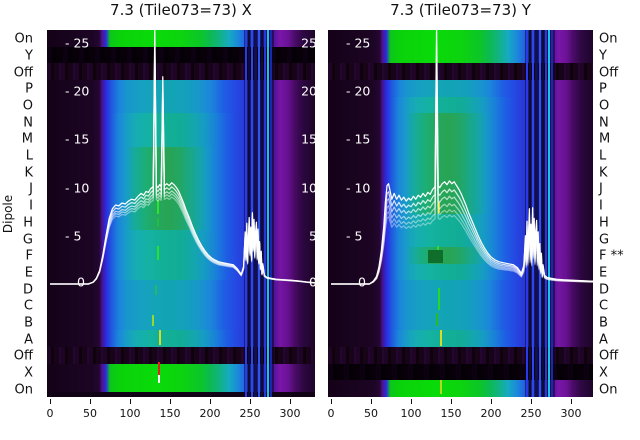 The height and width of the screenshot is (440, 640). What do you see at coordinates (312, 236) in the screenshot?
I see `y-tick-label-right: 5` at bounding box center [312, 236].